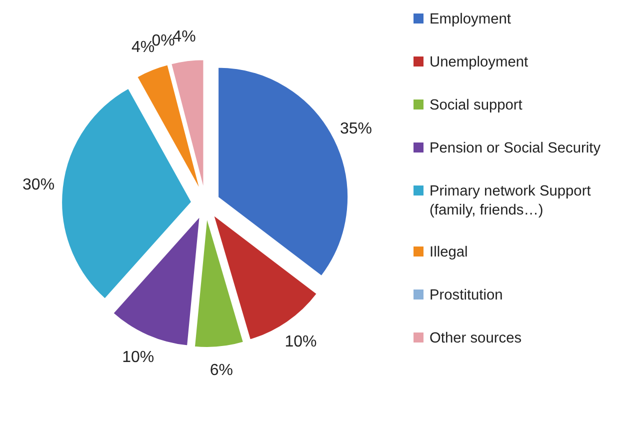 Image resolution: width=630 pixels, height=421 pixels. I want to click on legend-label: Employment, so click(470, 20).